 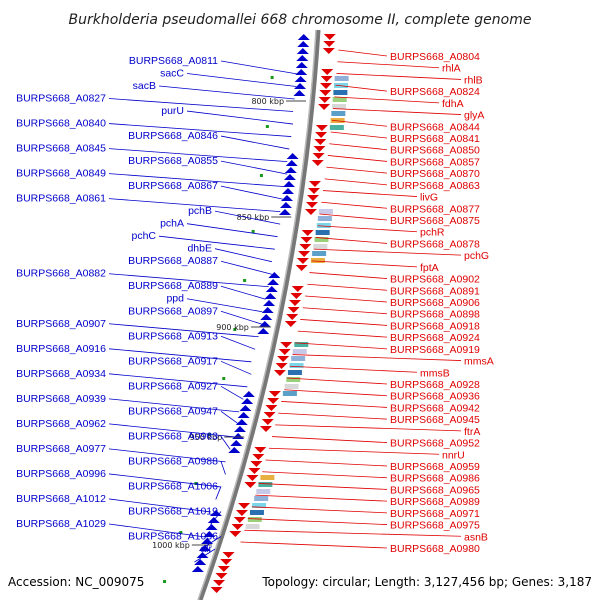 What do you see at coordinates (173, 186) in the screenshot?
I see `gene-label-forward: BURPS668_A0867` at bounding box center [173, 186].